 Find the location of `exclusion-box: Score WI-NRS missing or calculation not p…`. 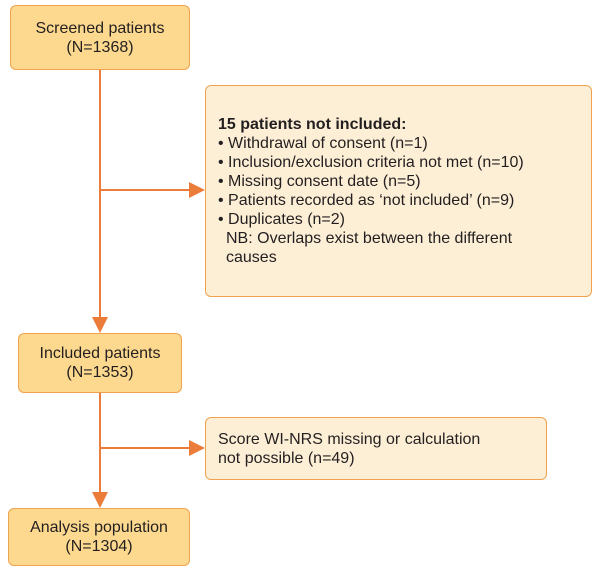

exclusion-box: Score WI-NRS missing or calculation not p… is located at coordinates (376, 448).